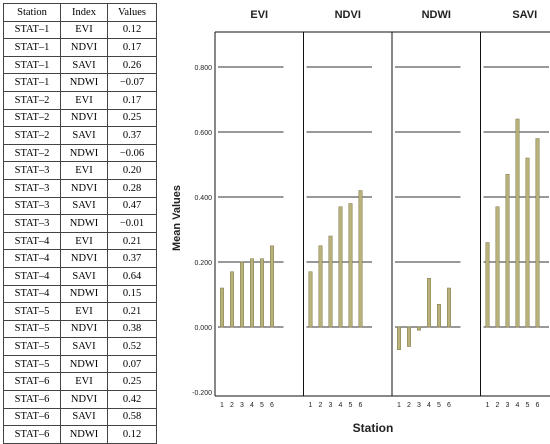 This screenshot has width=550, height=444. What do you see at coordinates (202, 393) in the screenshot?
I see `y-tick-label: -0.200` at bounding box center [202, 393].